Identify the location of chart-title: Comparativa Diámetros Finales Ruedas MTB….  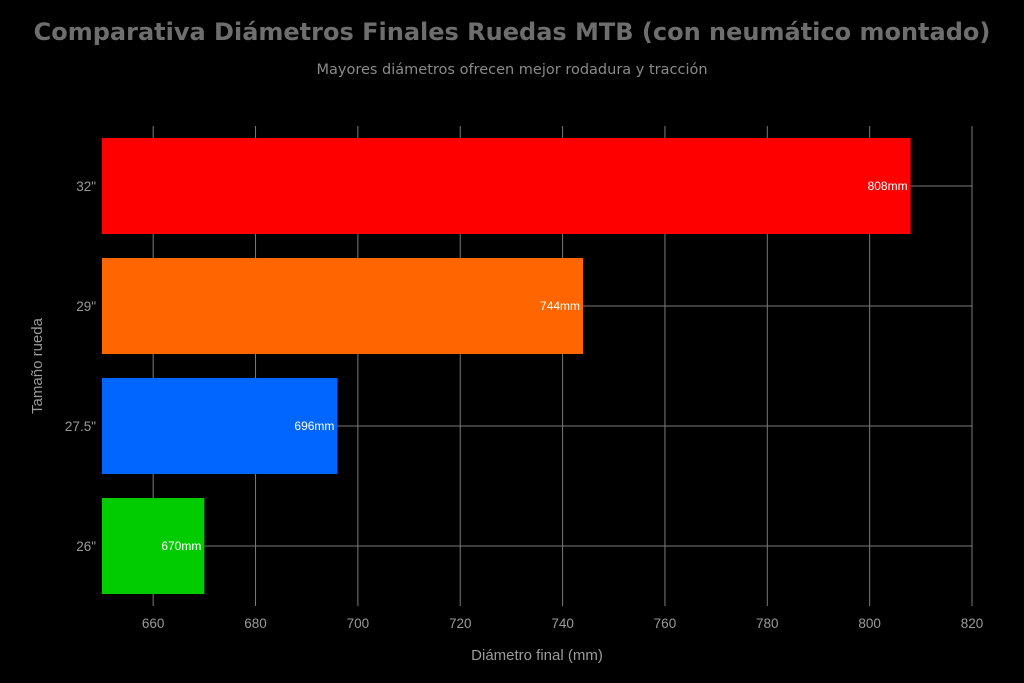
(512, 32).